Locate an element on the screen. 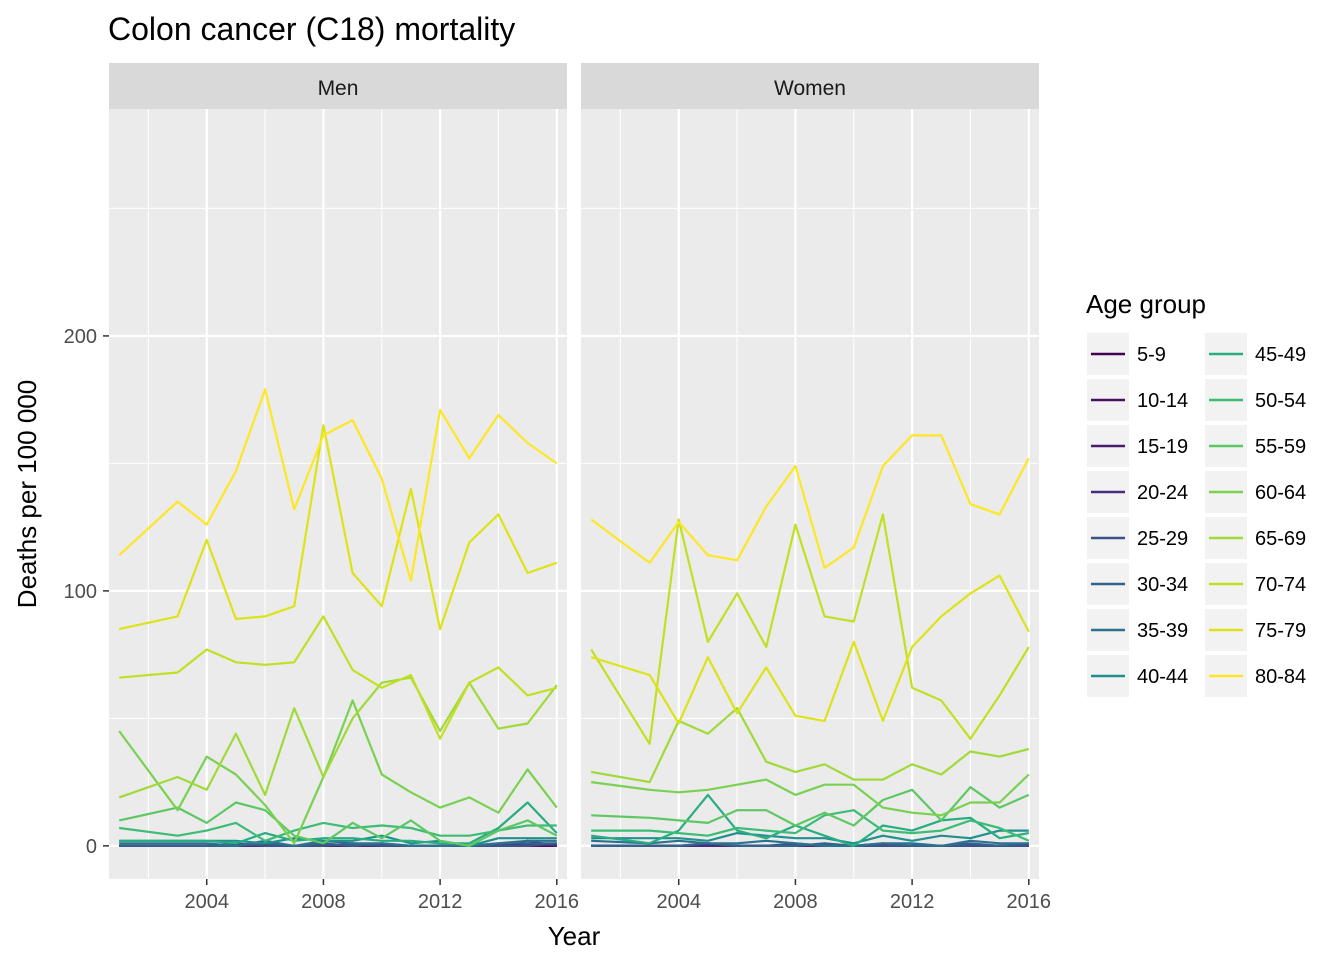 The height and width of the screenshot is (965, 1344). legend-item-75-79: 75-79 is located at coordinates (1255, 630).